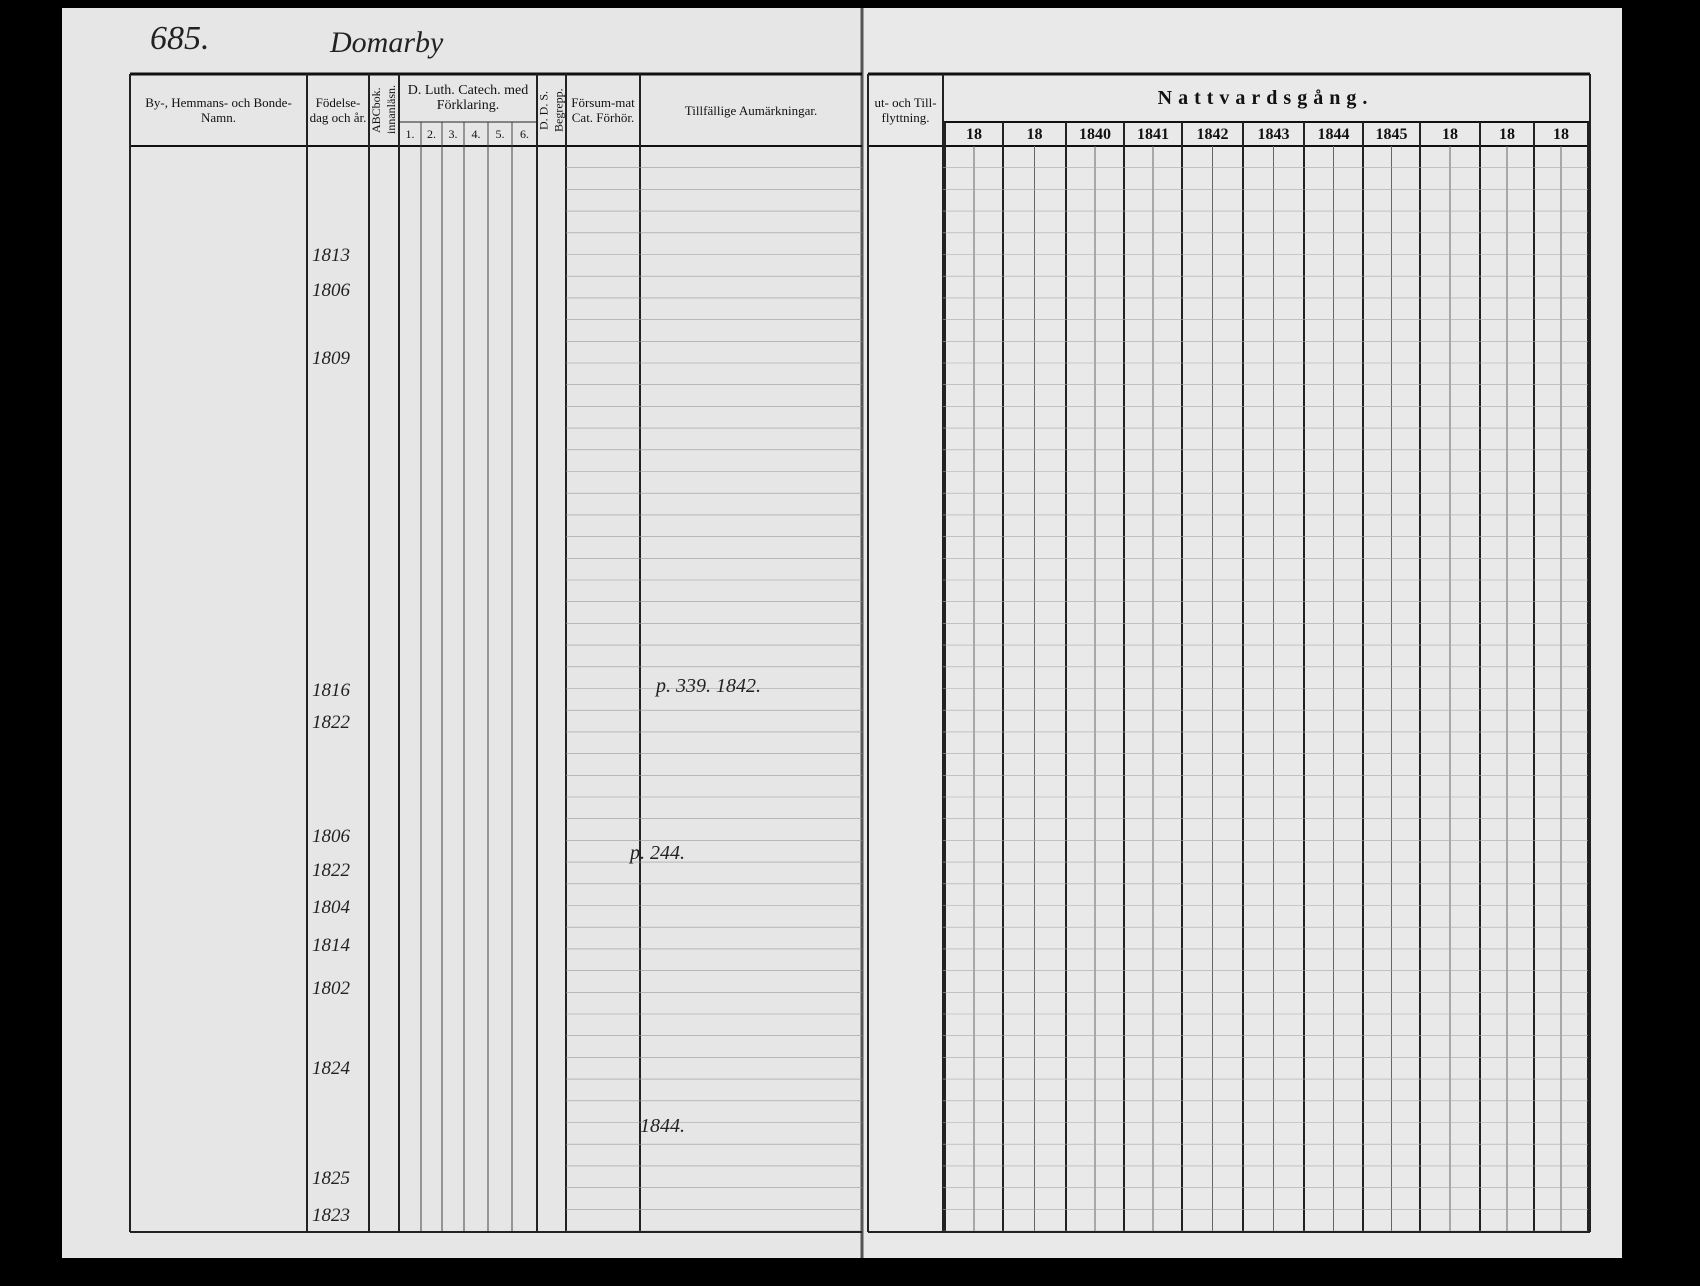 The height and width of the screenshot is (1286, 1700). What do you see at coordinates (1273, 134) in the screenshot?
I see `year-header: 1843` at bounding box center [1273, 134].